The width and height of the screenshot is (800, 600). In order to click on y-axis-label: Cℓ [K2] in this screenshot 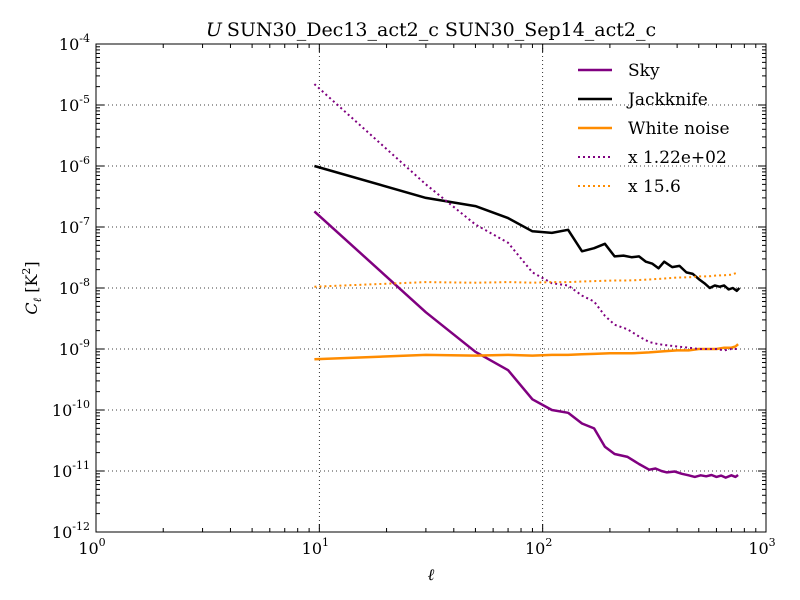, I will do `click(32, 287)`.